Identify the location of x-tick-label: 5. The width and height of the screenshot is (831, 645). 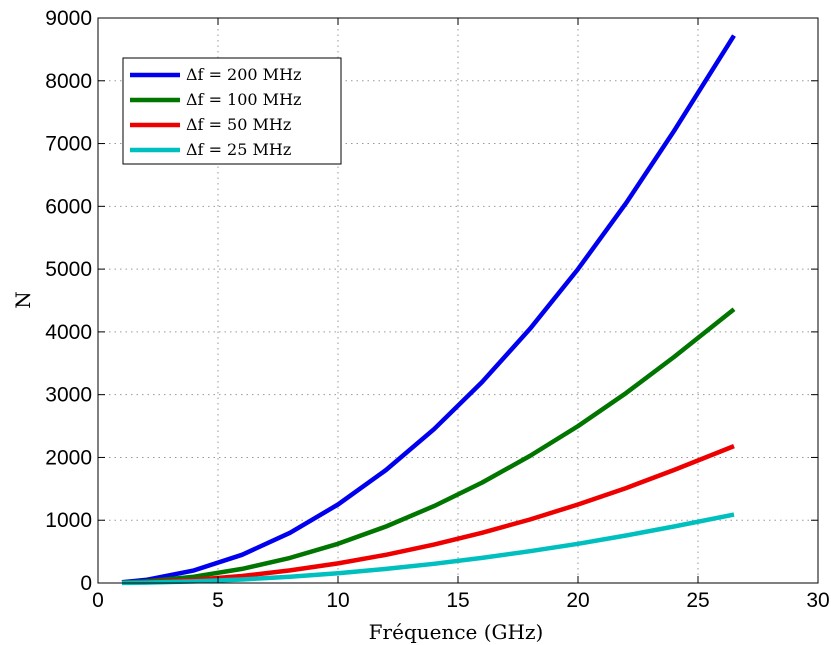
(218, 600).